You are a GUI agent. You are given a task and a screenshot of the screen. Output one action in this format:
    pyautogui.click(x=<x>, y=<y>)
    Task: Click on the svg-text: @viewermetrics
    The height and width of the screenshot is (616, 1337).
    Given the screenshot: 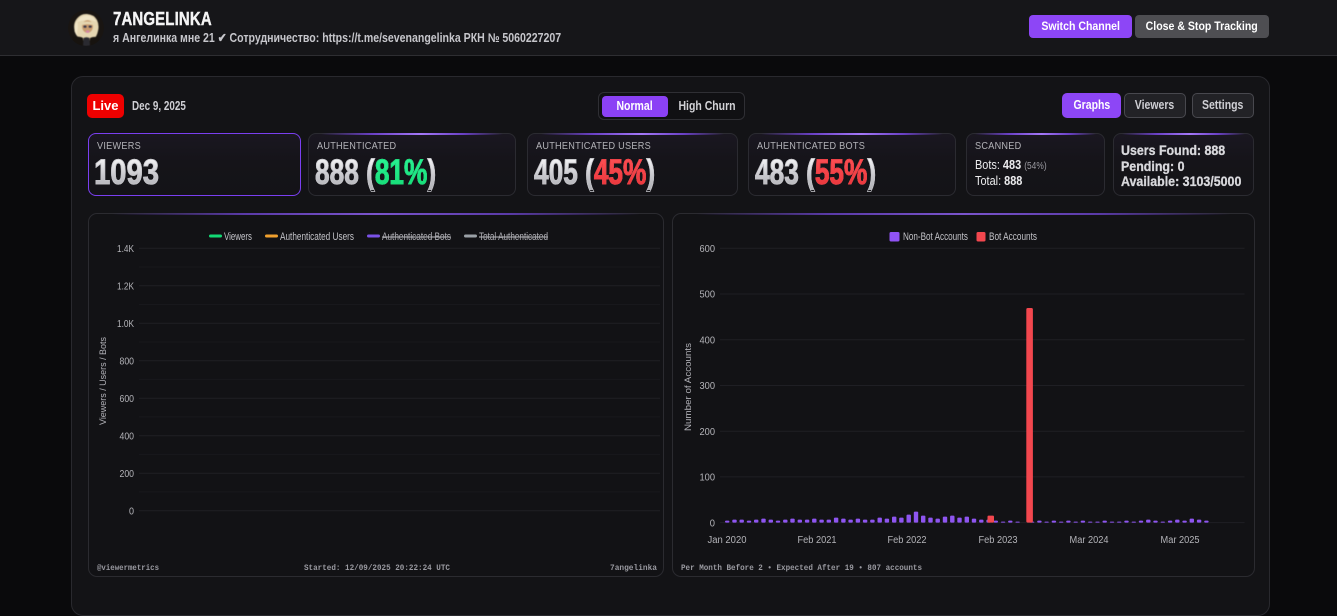 What is the action you would take?
    pyautogui.click(x=128, y=568)
    